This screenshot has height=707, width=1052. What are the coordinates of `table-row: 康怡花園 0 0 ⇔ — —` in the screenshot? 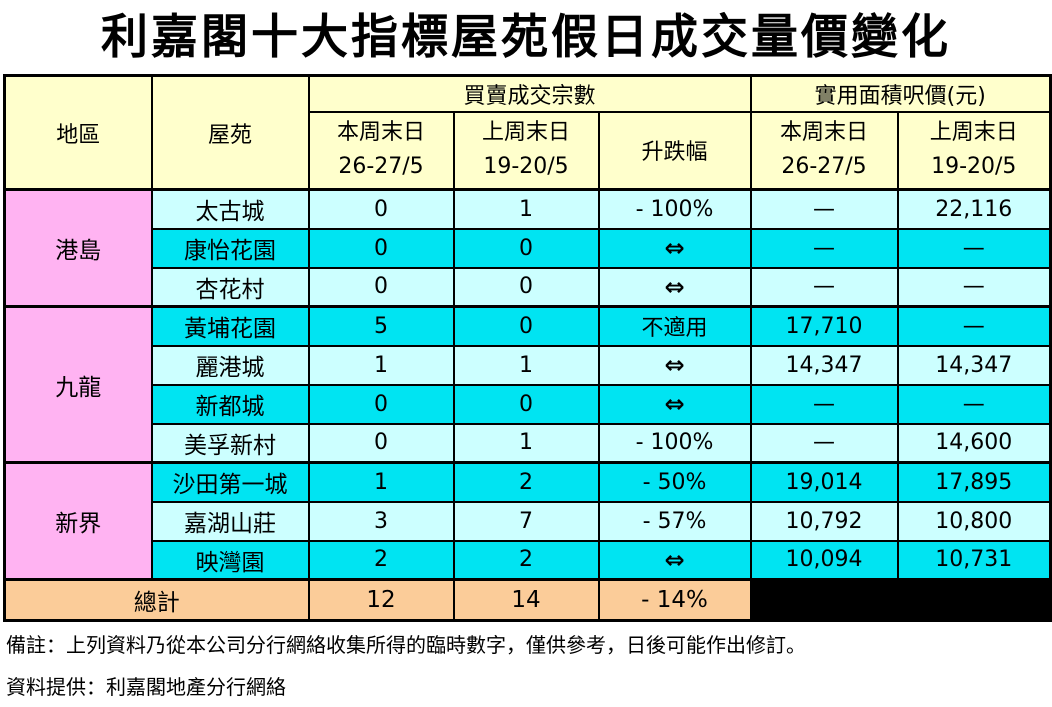 It's located at (528, 248).